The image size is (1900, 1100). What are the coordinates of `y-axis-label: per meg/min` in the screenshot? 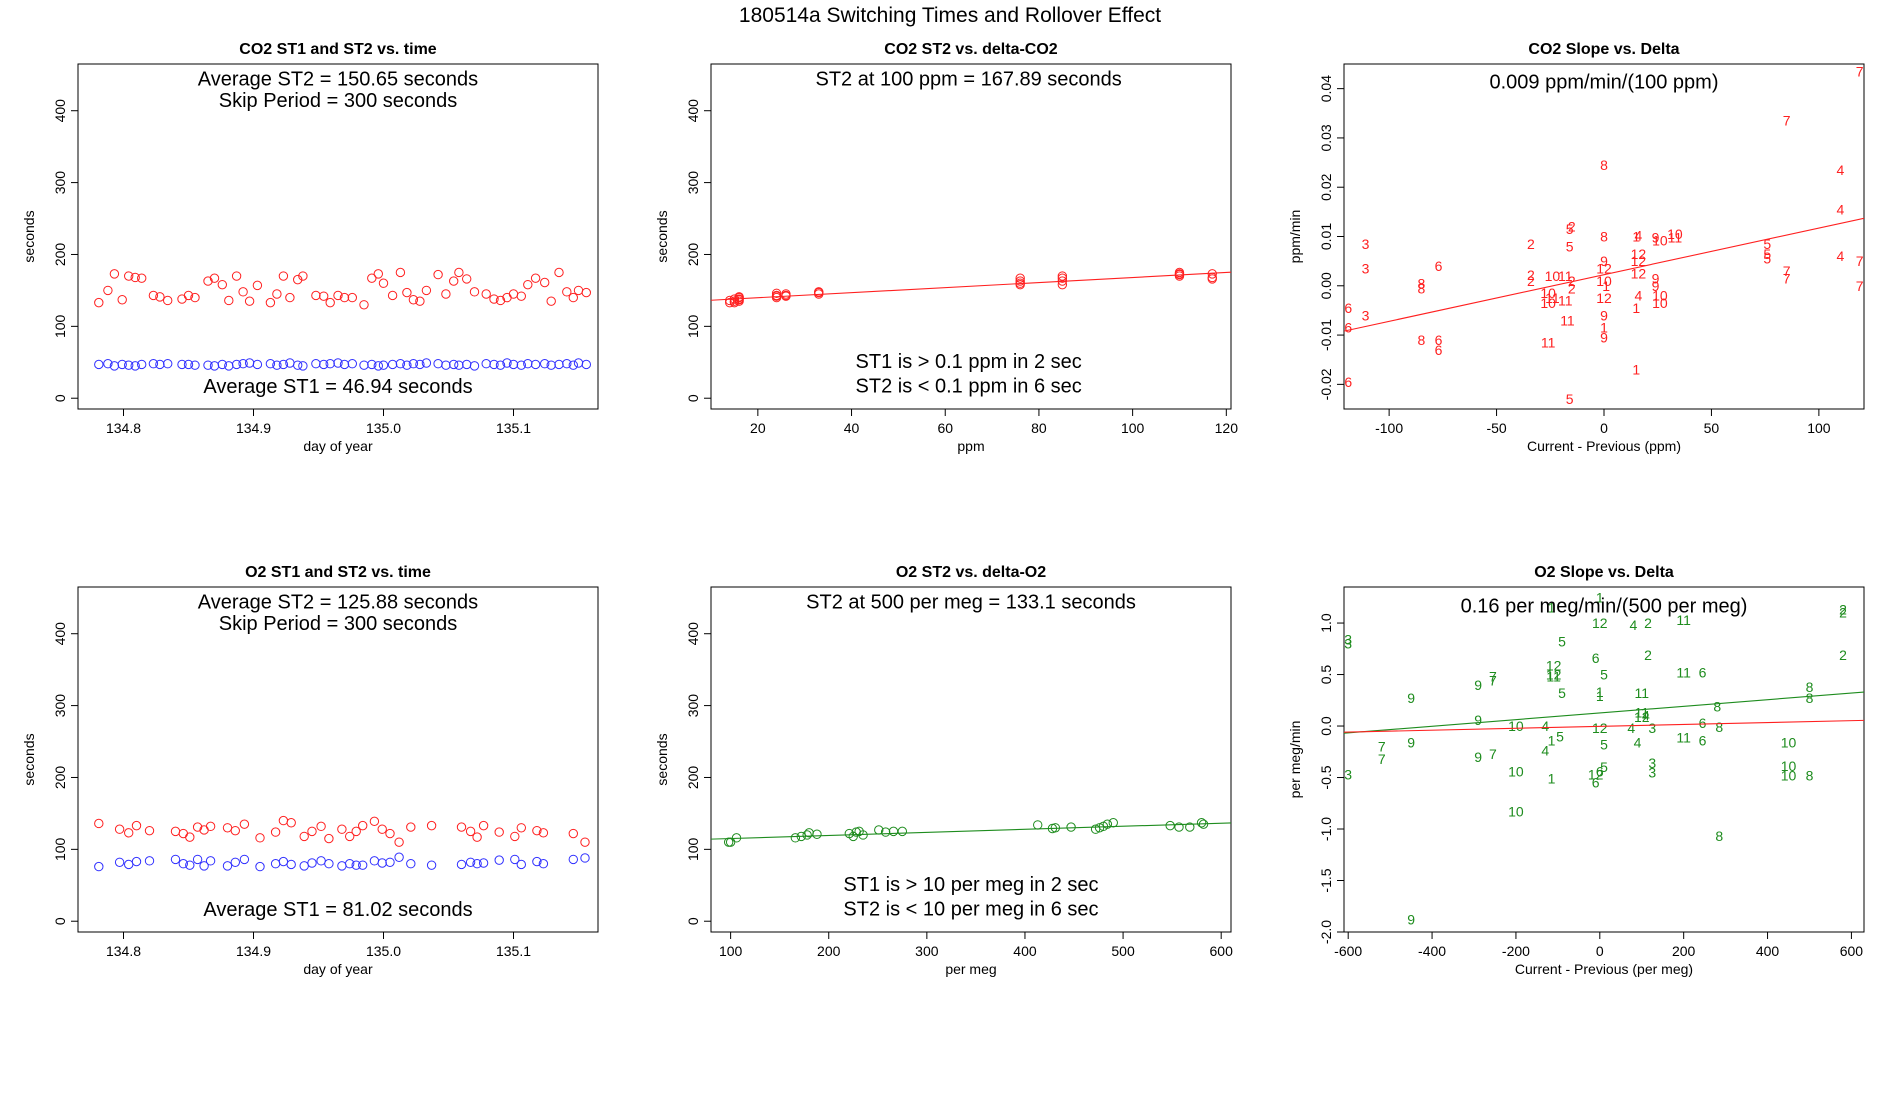 It's located at (1295, 760).